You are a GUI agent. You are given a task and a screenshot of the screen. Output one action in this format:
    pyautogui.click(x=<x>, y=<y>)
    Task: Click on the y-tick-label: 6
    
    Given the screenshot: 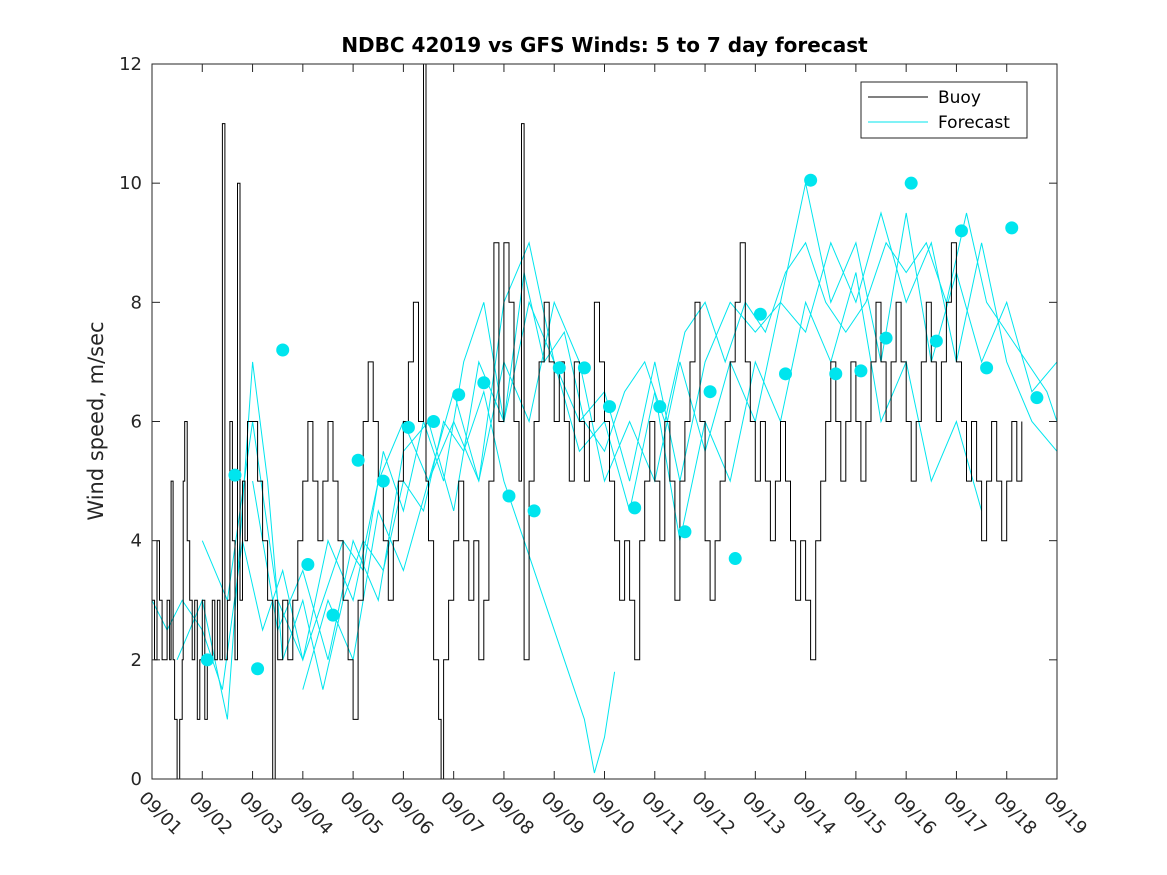 What is the action you would take?
    pyautogui.click(x=136, y=422)
    